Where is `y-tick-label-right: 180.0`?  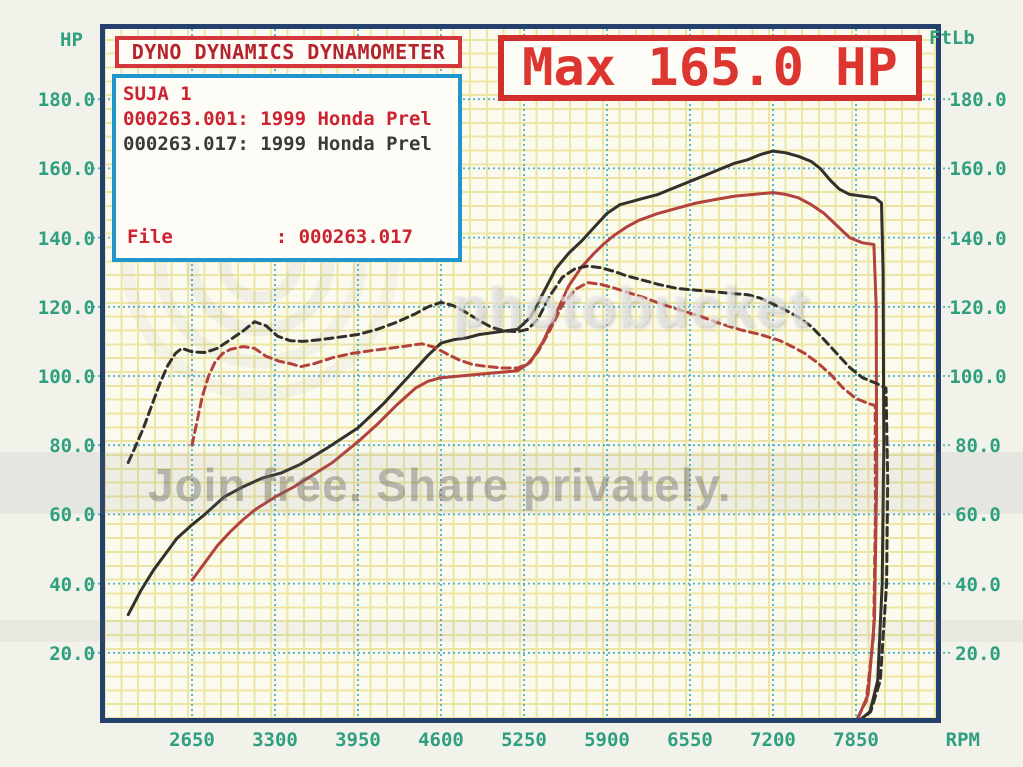
y-tick-label-right: 180.0 is located at coordinates (978, 100).